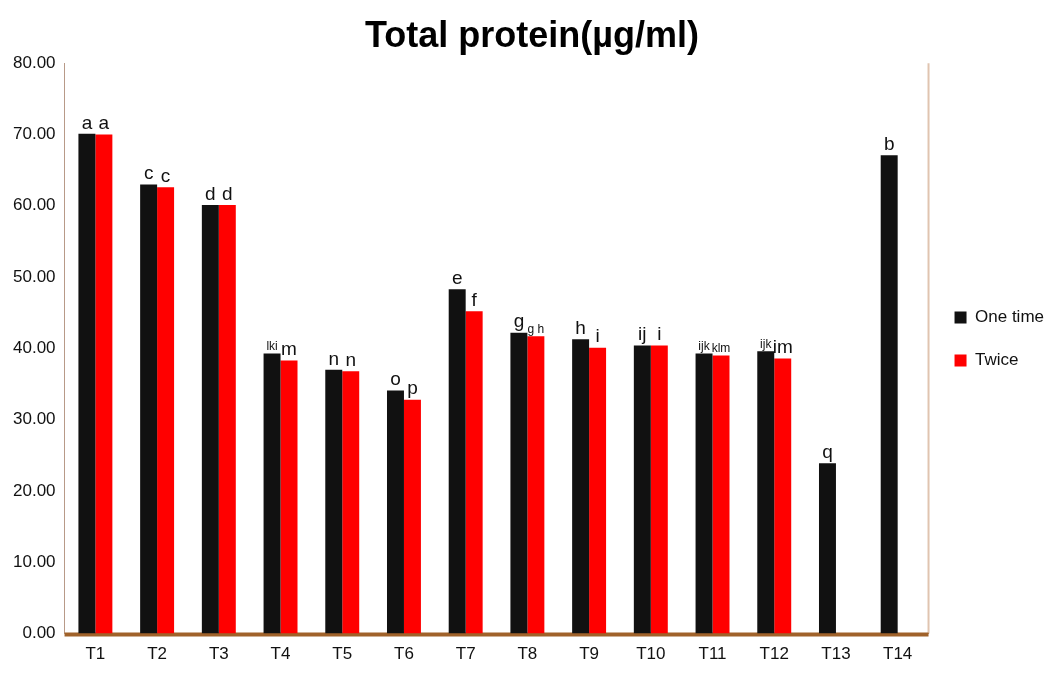 The image size is (1064, 673). I want to click on data-label: klm, so click(721, 347).